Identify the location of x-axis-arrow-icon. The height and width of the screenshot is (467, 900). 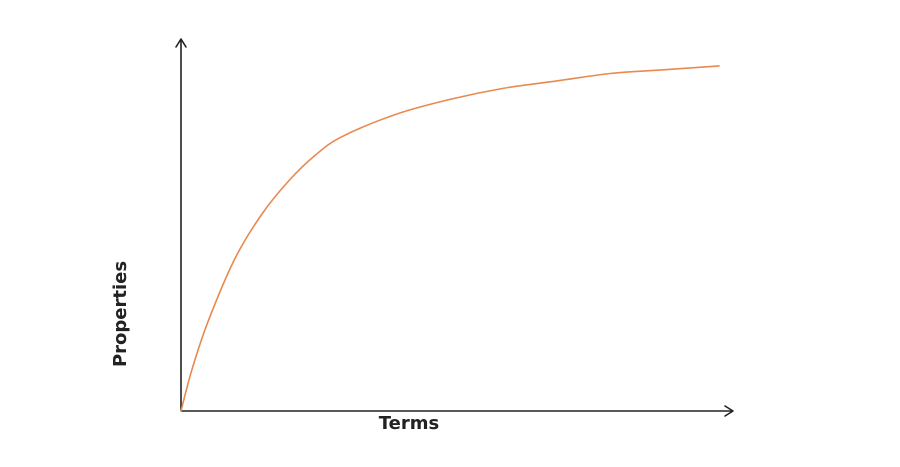
(729, 411).